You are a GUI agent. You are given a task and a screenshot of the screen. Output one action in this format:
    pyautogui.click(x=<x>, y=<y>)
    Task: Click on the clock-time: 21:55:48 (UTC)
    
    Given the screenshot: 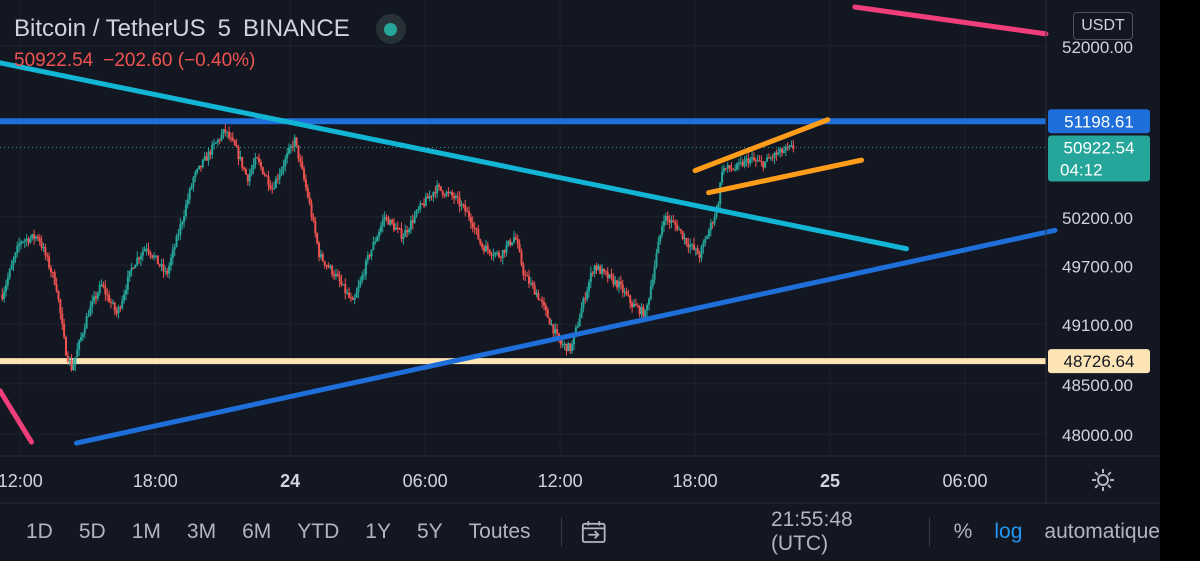 What is the action you would take?
    pyautogui.click(x=811, y=531)
    